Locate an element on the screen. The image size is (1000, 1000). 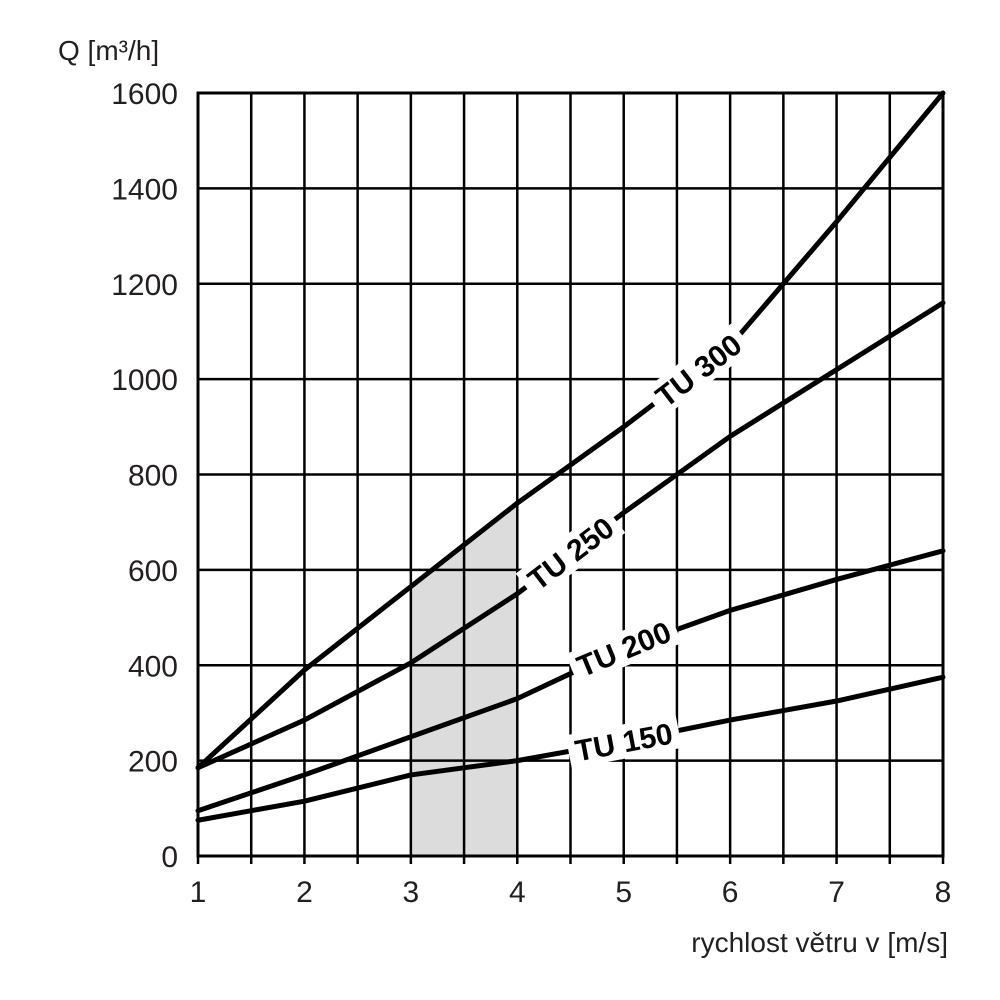
x-tick-label: 7 is located at coordinates (836, 892).